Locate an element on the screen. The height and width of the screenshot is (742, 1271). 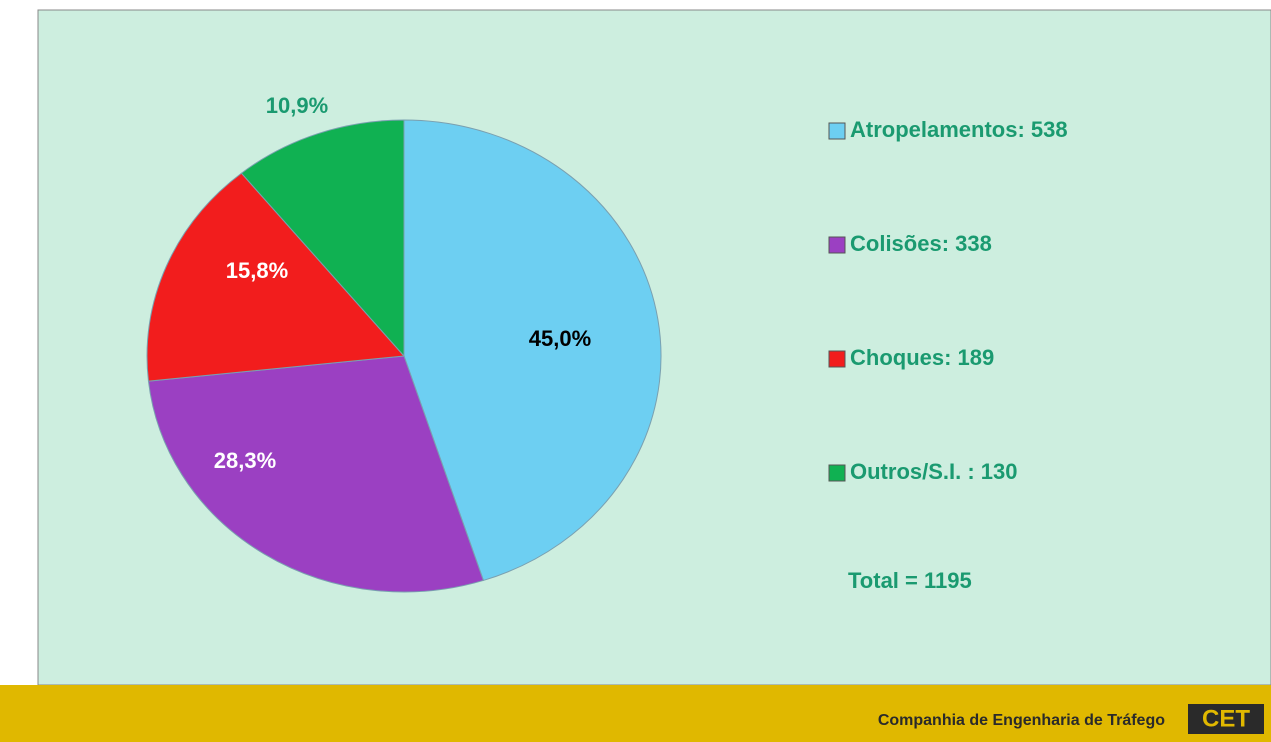
logo-box is located at coordinates (1226, 719).